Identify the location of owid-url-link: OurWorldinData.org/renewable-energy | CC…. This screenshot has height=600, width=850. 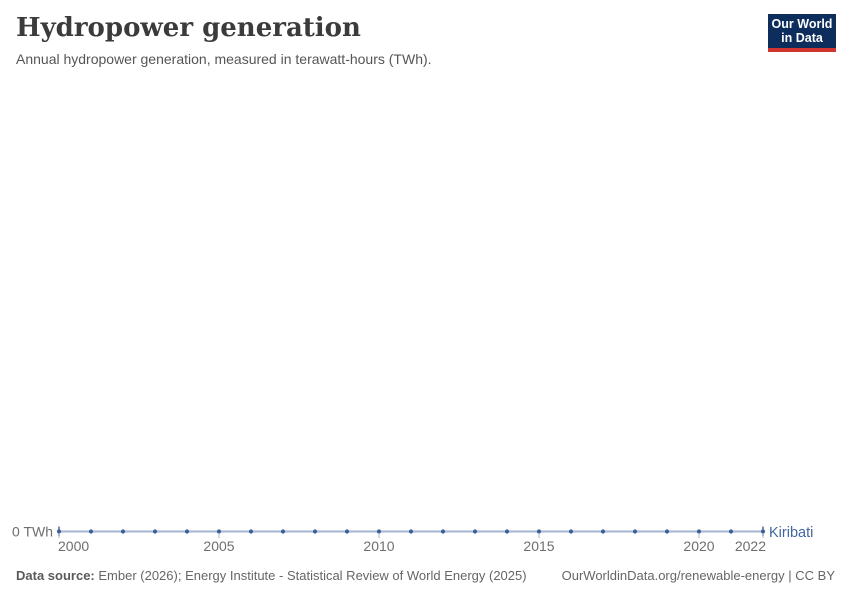
(698, 575).